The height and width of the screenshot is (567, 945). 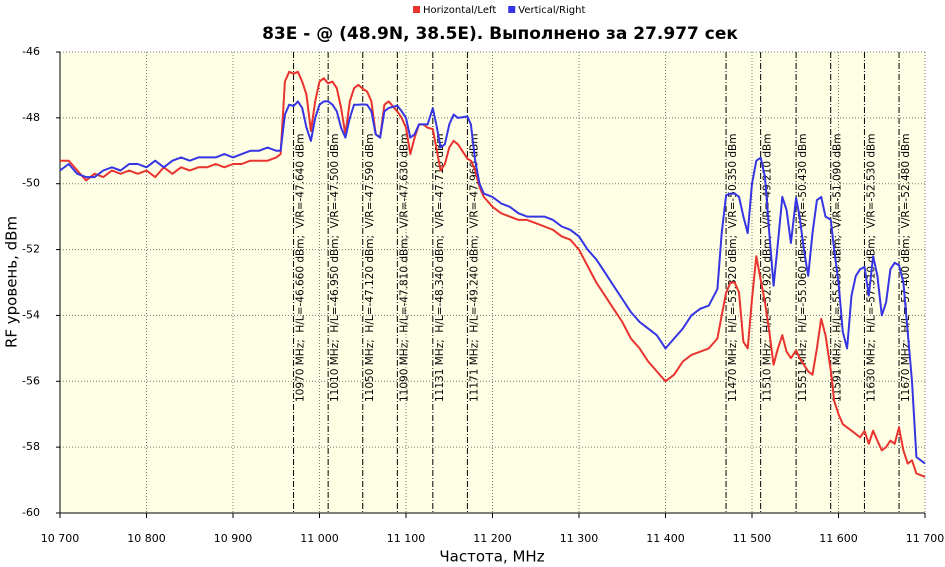 What do you see at coordinates (665, 538) in the screenshot?
I see `x-tick-label: 11 400` at bounding box center [665, 538].